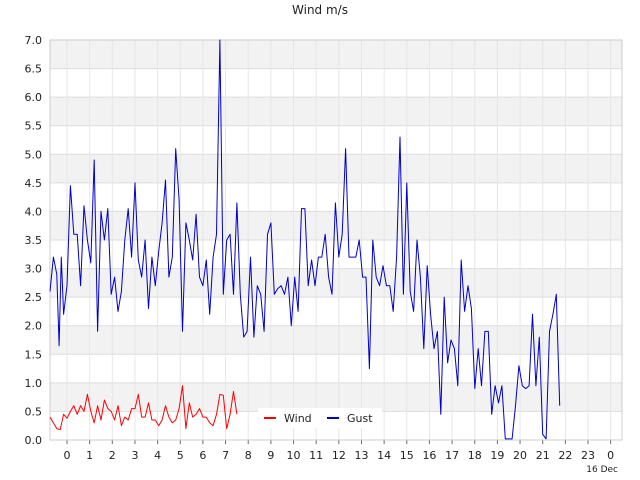 The width and height of the screenshot is (640, 480). What do you see at coordinates (248, 455) in the screenshot?
I see `x-tick-label: 8` at bounding box center [248, 455].